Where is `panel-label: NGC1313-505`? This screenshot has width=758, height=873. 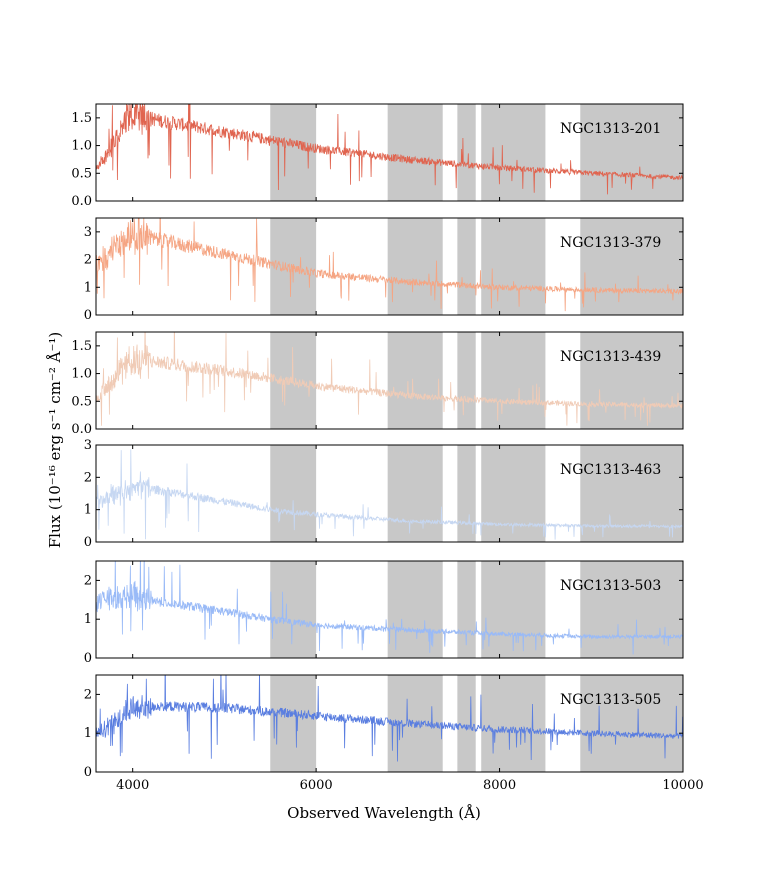
panel-label: NGC1313-505 is located at coordinates (610, 700).